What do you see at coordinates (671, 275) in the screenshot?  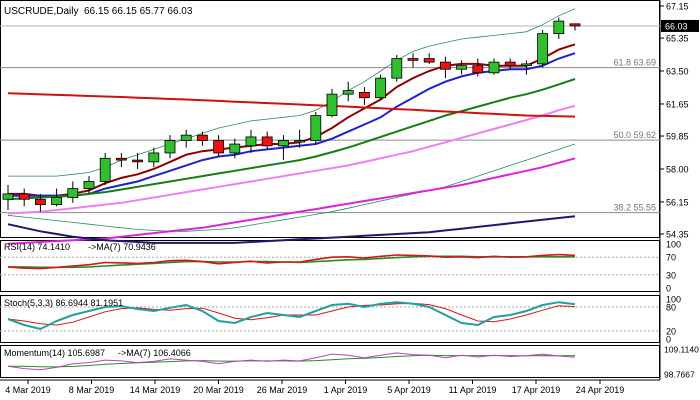 I see `rsi-scale-label: 30` at bounding box center [671, 275].